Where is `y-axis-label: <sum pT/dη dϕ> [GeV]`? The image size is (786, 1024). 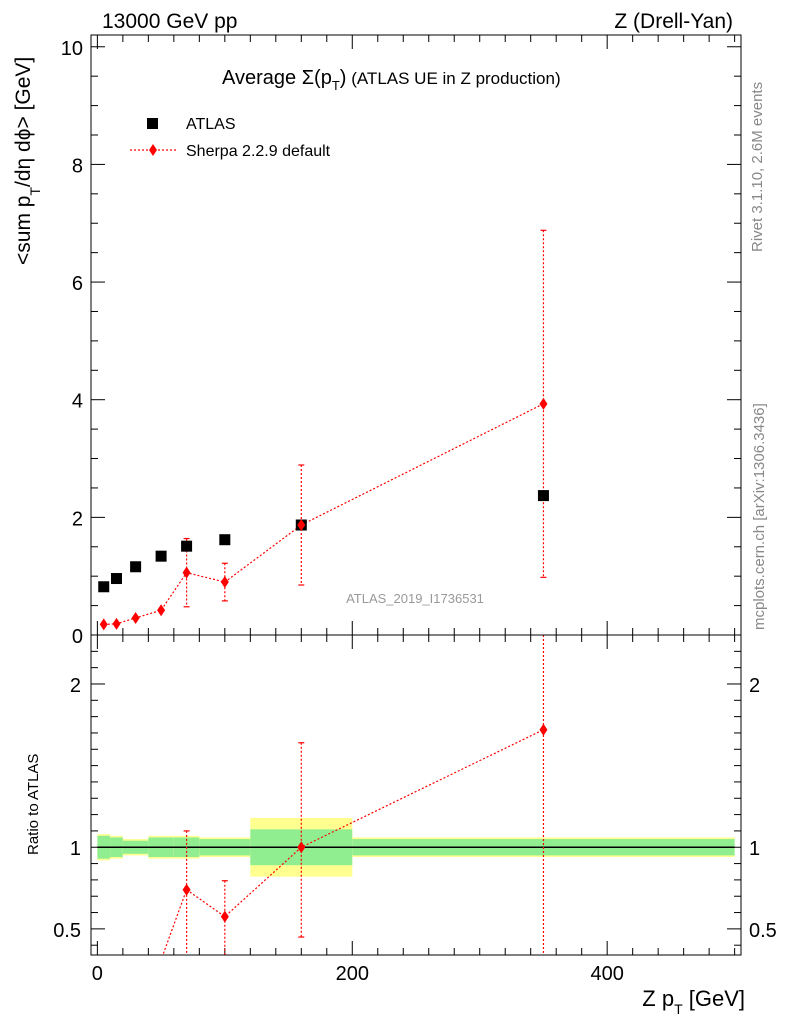
y-axis-label: <sum pT/dη dϕ> [GeV] is located at coordinates (27, 161).